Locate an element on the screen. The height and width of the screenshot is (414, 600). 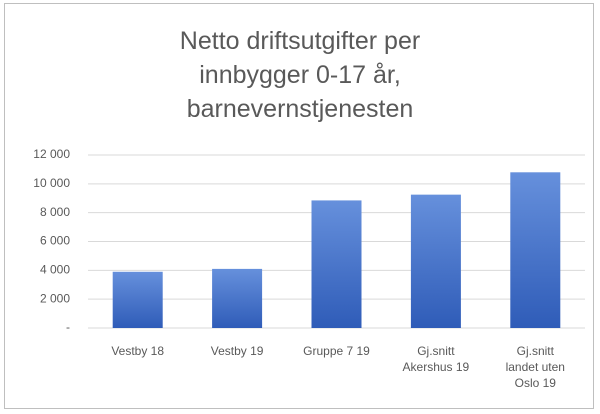
x-tick-label: Vestby 19 is located at coordinates (237, 351).